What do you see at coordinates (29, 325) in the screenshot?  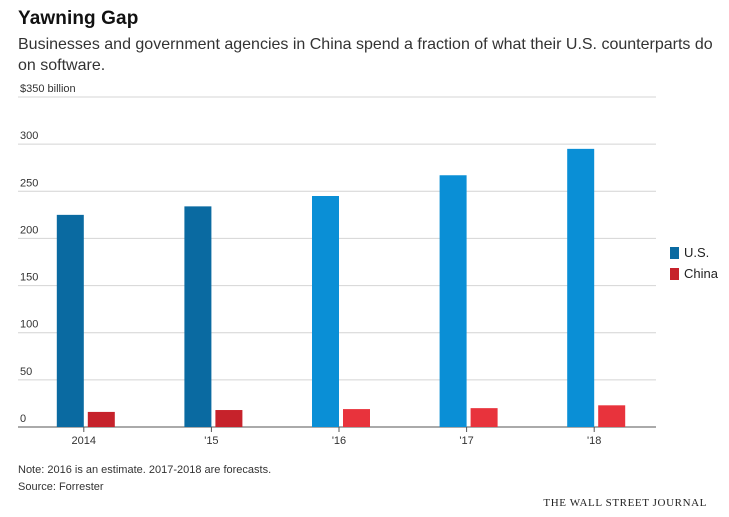 I see `y-tick-label: 100` at bounding box center [29, 325].